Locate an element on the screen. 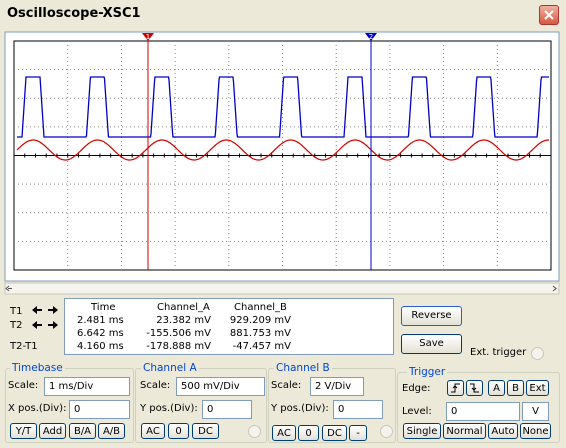 The image size is (566, 448). toggle-button: Single is located at coordinates (422, 431).